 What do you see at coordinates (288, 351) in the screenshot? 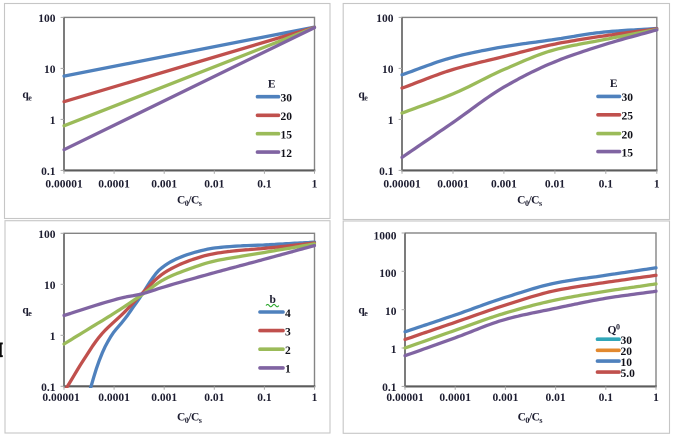
I see `svg-text: 2` at bounding box center [288, 351].